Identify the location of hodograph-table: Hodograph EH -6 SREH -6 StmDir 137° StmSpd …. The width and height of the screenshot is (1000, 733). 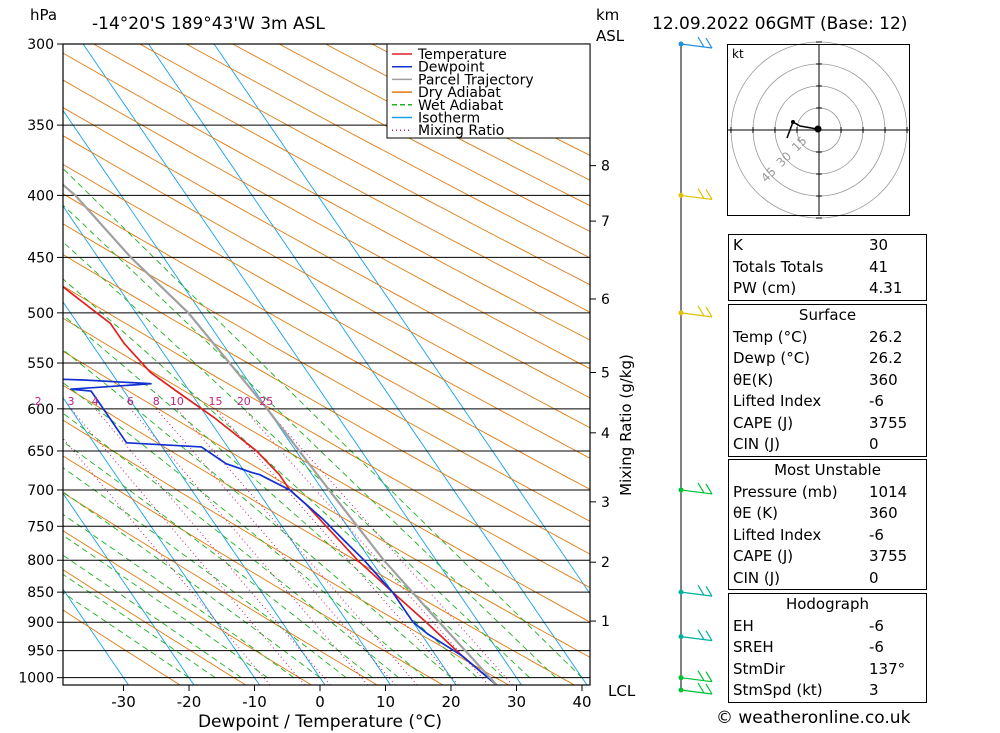
(827, 648).